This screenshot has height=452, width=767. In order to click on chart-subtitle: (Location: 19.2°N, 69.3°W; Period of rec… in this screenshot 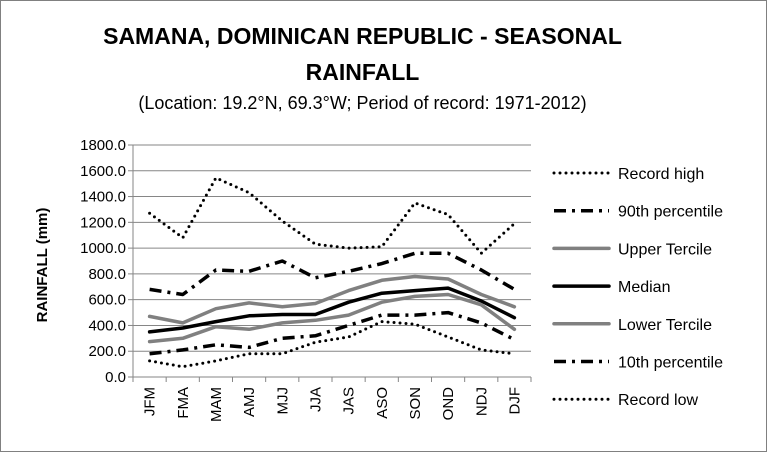, I will do `click(362, 103)`.